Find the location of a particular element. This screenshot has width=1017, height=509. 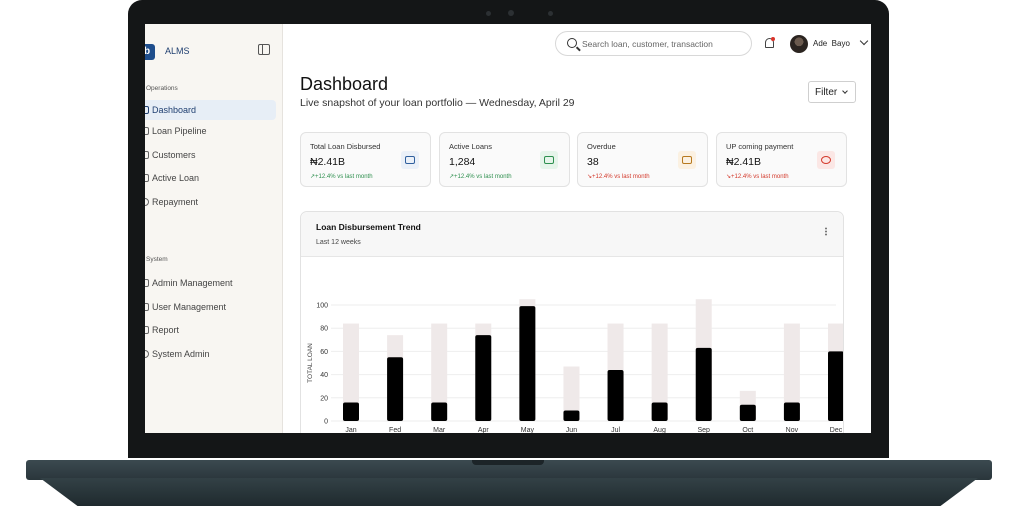

x-tick-label: Fed is located at coordinates (395, 430).